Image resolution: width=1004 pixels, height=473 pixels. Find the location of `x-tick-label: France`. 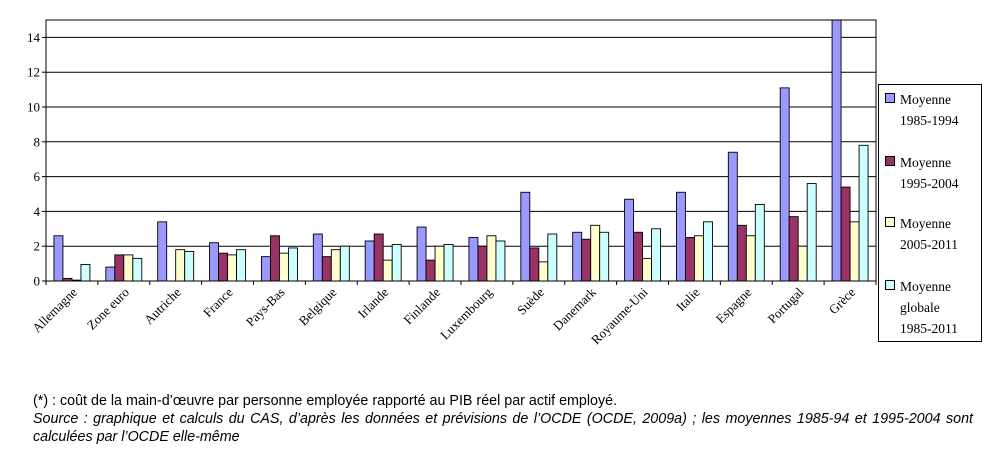

x-tick-label: France is located at coordinates (218, 302).